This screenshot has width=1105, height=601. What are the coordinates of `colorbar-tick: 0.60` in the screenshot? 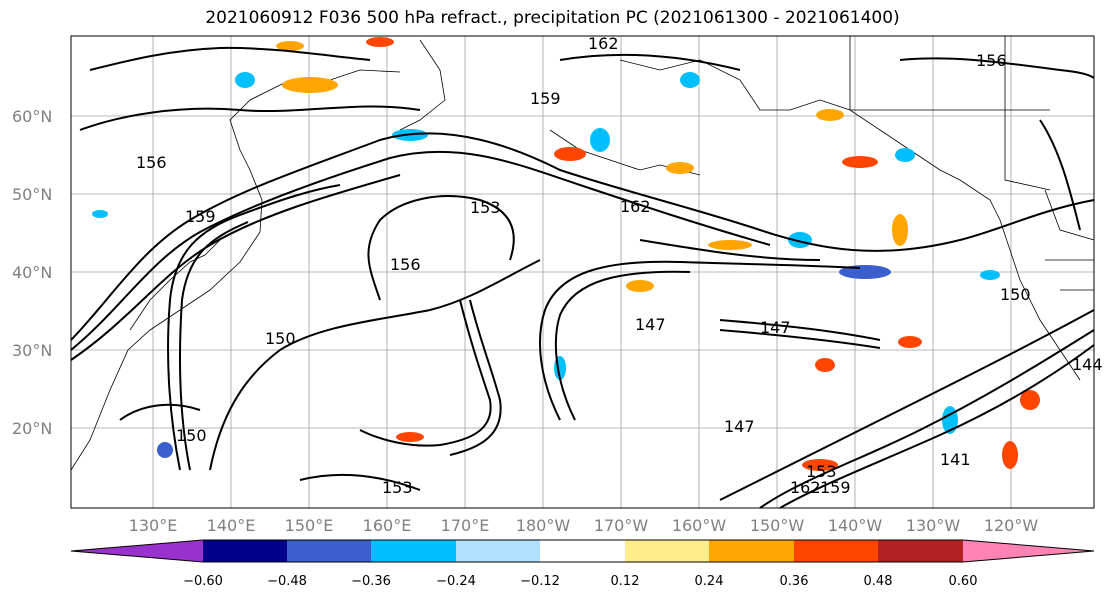 It's located at (963, 581).